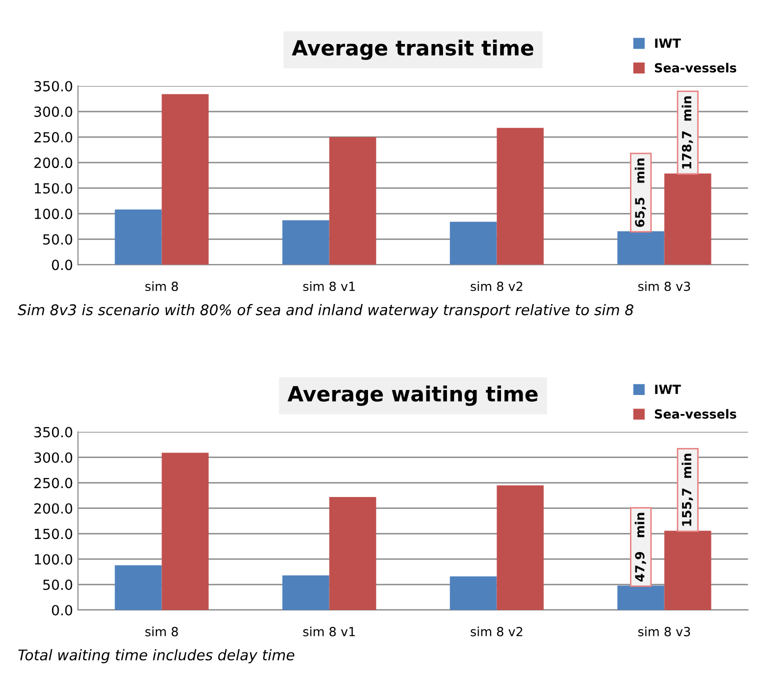 The width and height of the screenshot is (772, 677). Describe the element at coordinates (687, 490) in the screenshot. I see `data-label: 155,7 min` at that location.